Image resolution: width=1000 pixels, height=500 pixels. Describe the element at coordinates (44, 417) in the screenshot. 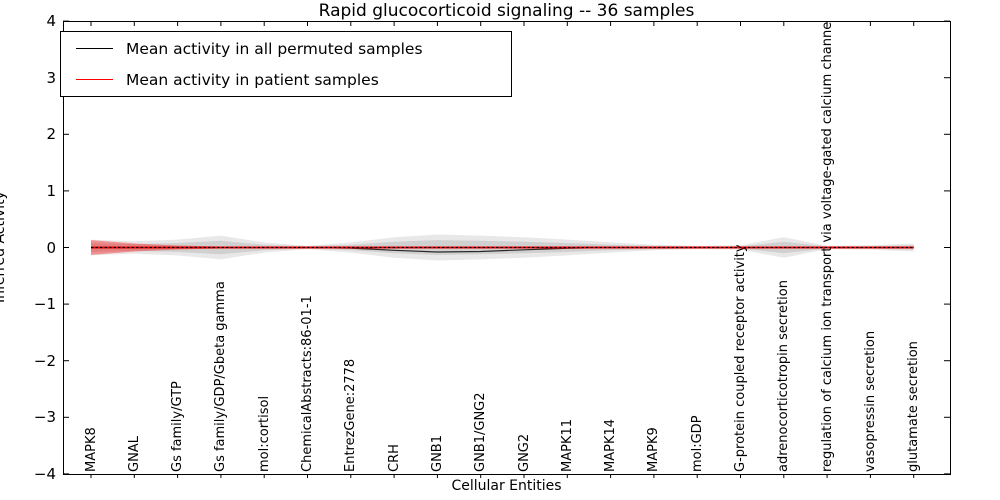

I see `y-tick-label: −3` at that location.